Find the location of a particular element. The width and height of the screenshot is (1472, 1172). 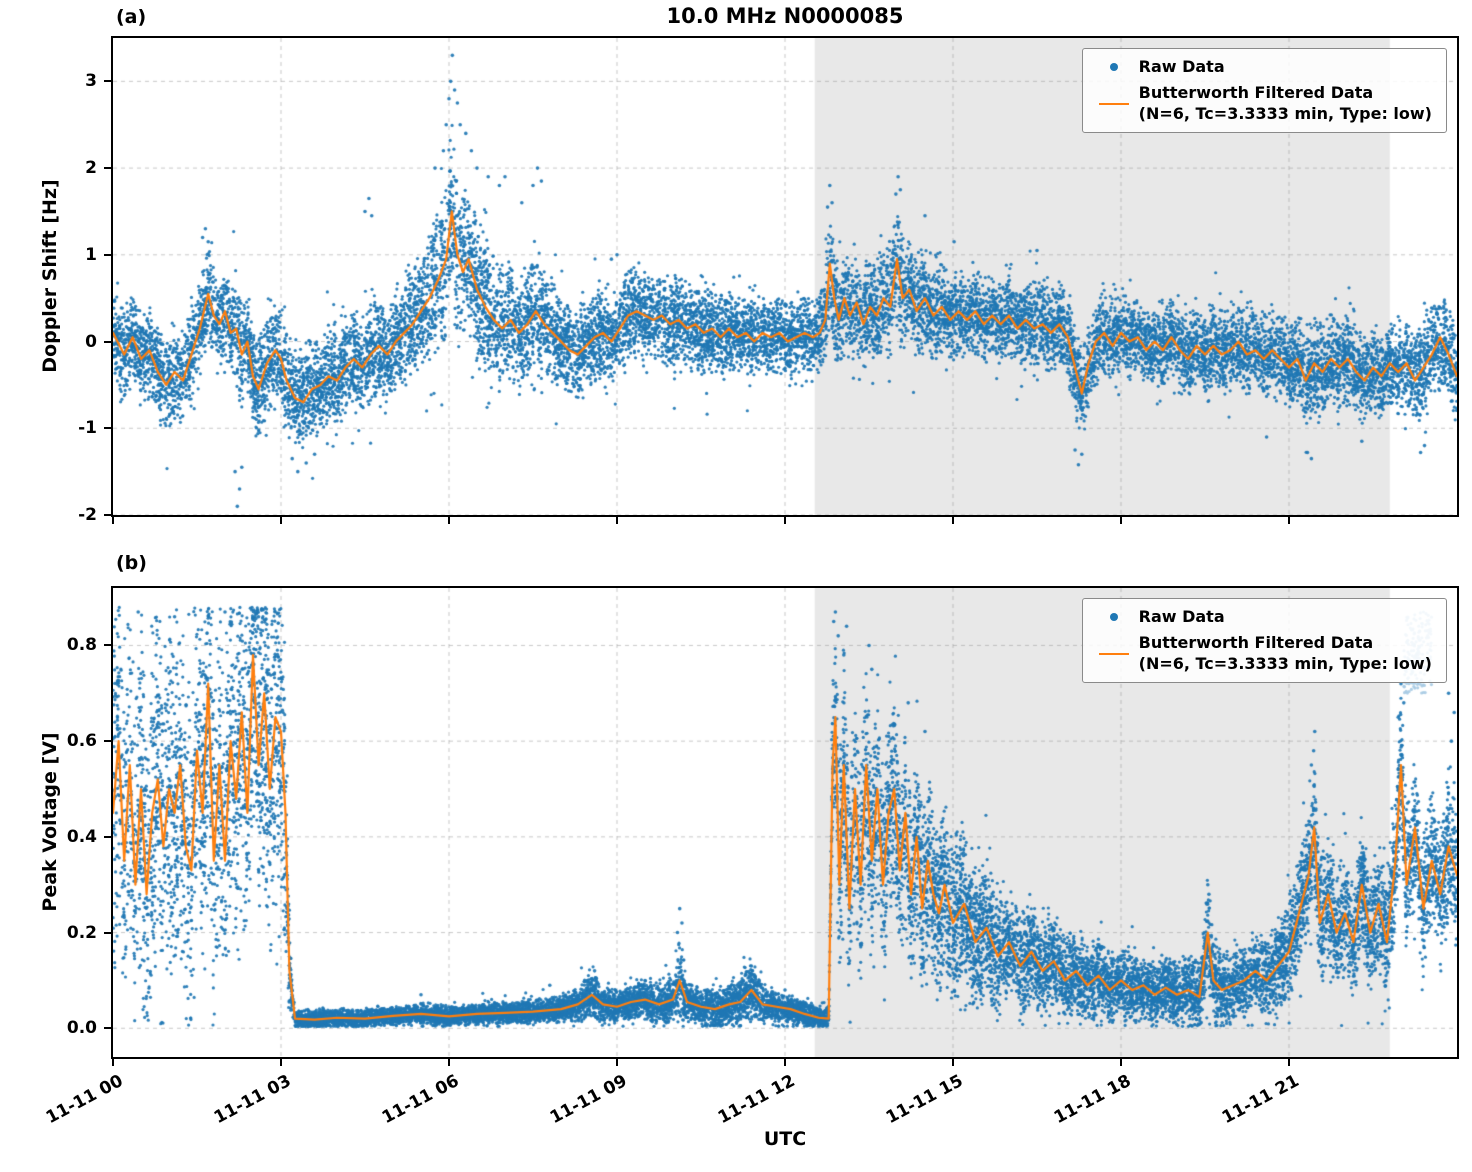

y-tick-label: 0.4 is located at coordinates (81, 836).